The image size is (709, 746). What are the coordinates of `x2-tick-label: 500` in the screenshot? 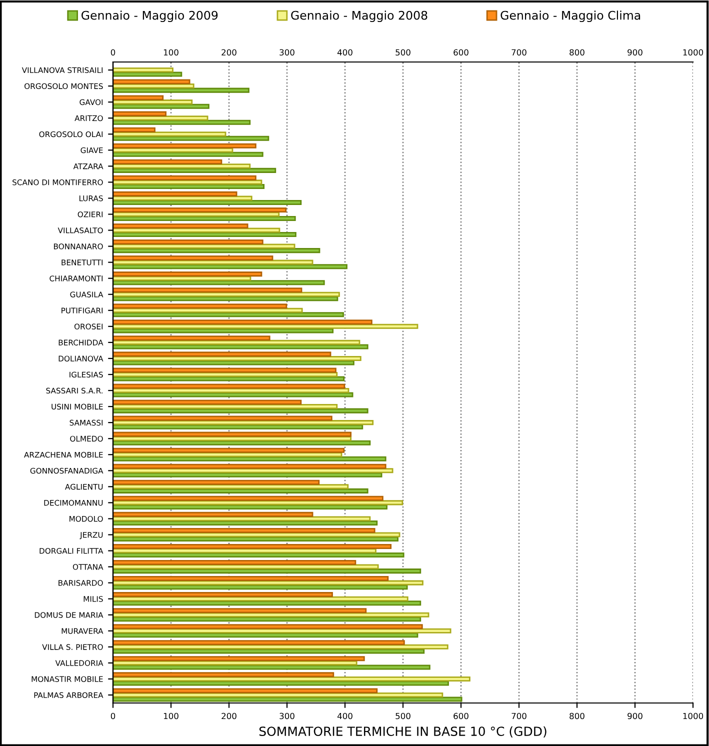 It's located at (403, 716).